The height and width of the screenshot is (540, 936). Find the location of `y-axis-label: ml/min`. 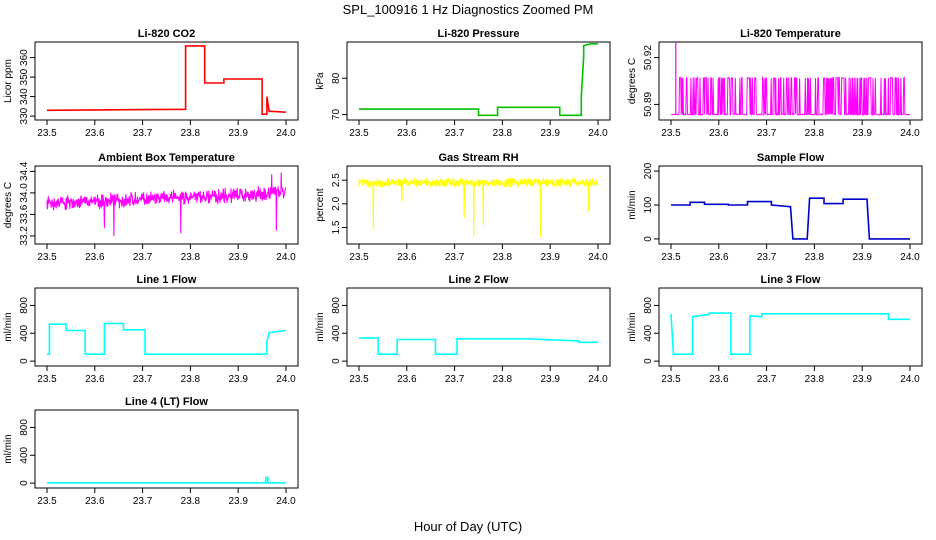

y-axis-label: ml/min is located at coordinates (632, 326).